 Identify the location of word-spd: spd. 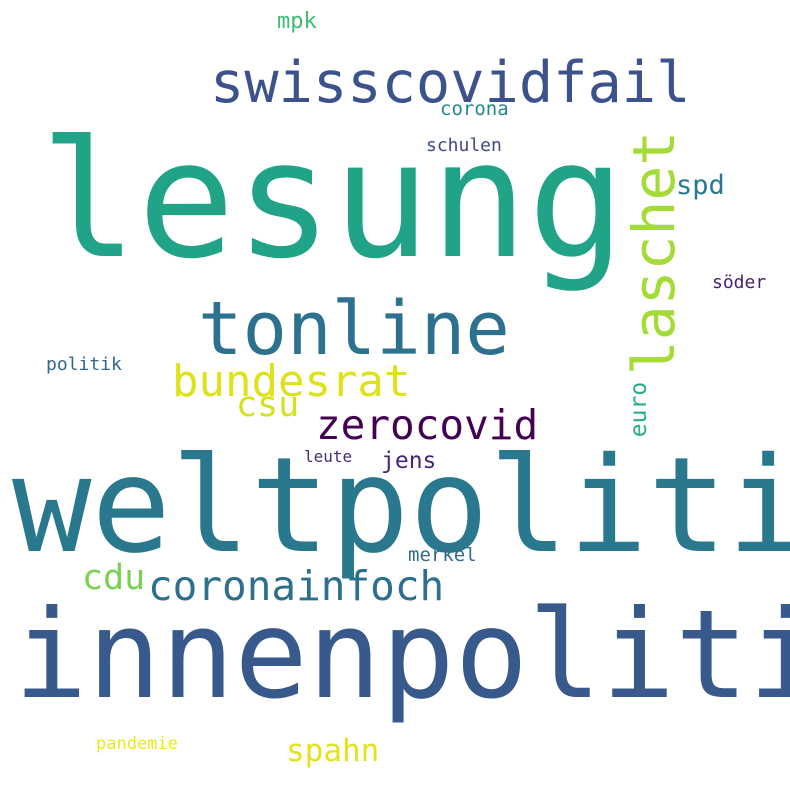
(700, 185).